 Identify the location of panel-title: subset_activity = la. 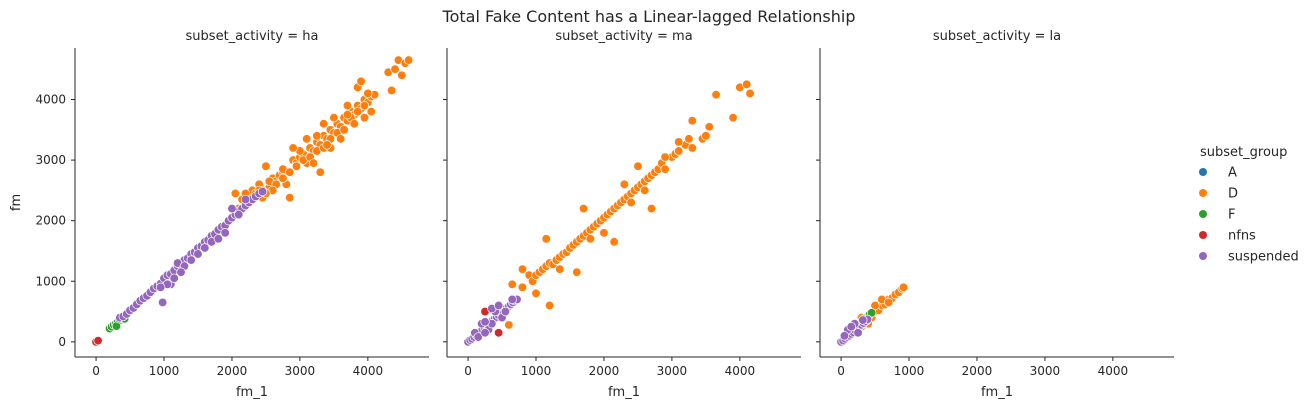
(997, 36).